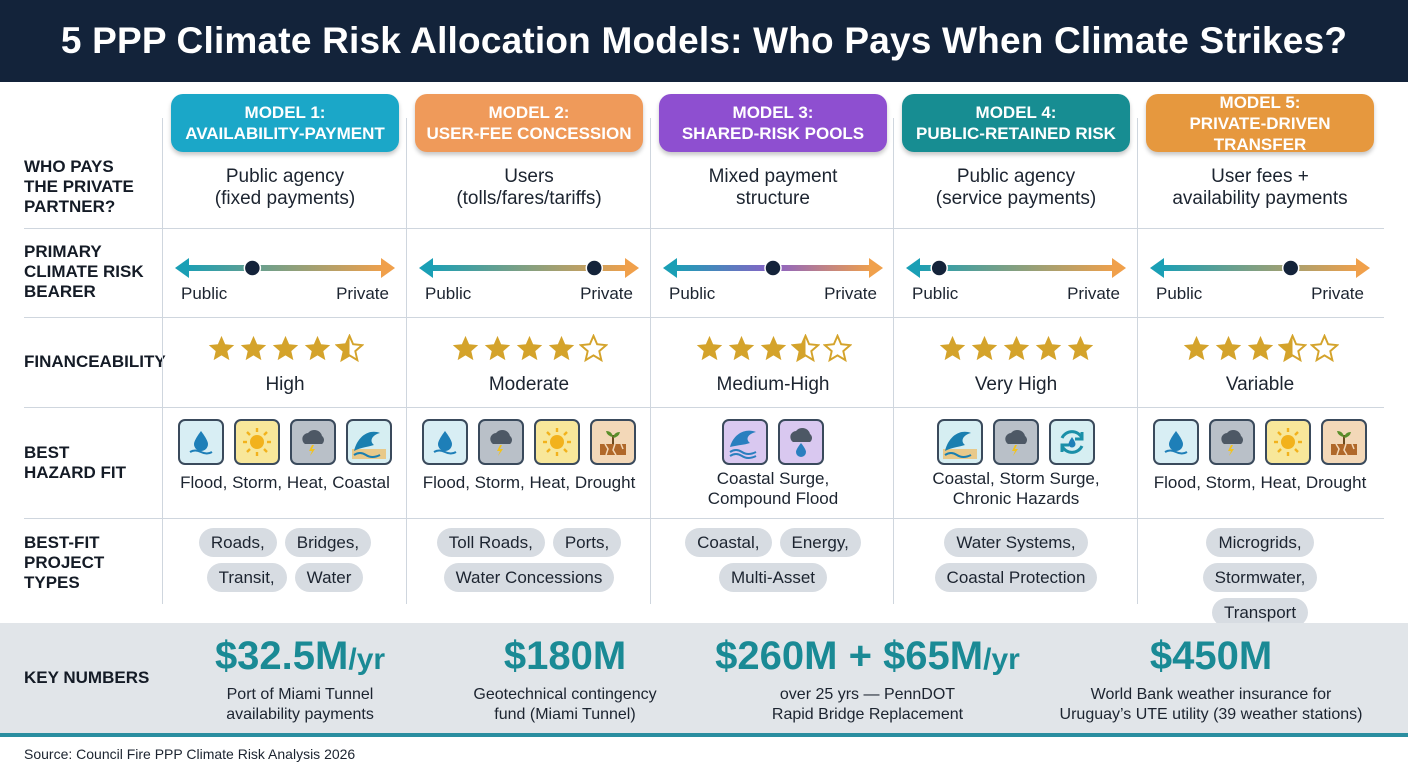  Describe the element at coordinates (84, 271) in the screenshot. I see `row-label-risk-bearer: PRIMARY CLIMATE RISK BEARER` at that location.